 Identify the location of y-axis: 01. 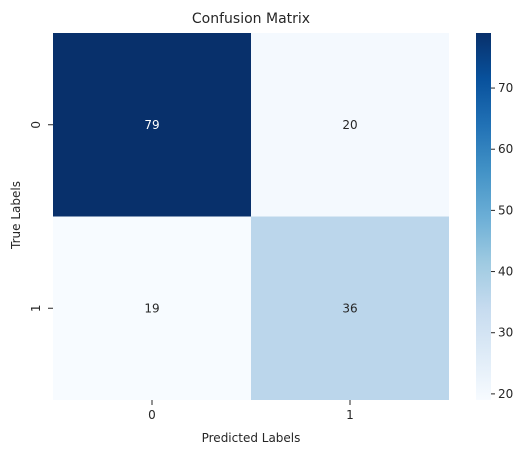
(41, 216).